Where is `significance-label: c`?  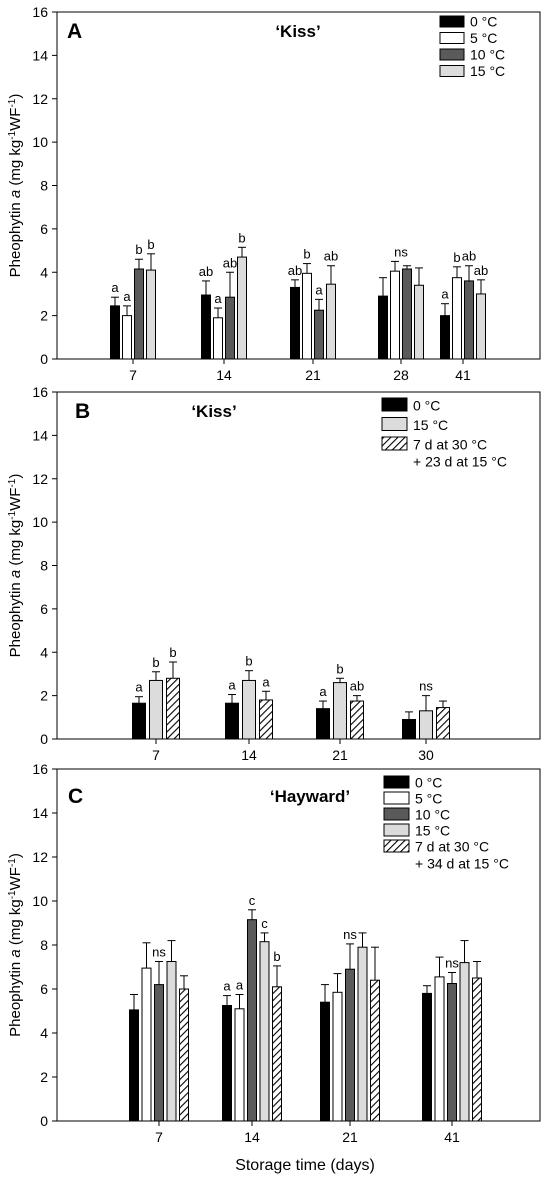 significance-label: c is located at coordinates (264, 923).